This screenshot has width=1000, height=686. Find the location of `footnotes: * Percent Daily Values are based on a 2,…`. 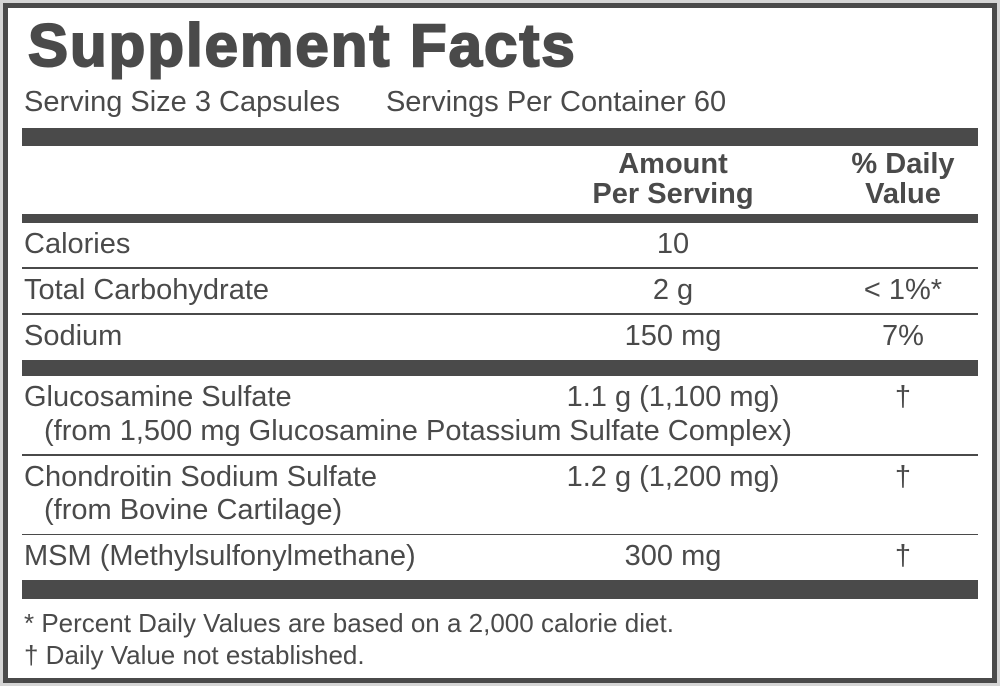

footnotes: * Percent Daily Values are based on a 2,… is located at coordinates (500, 636).